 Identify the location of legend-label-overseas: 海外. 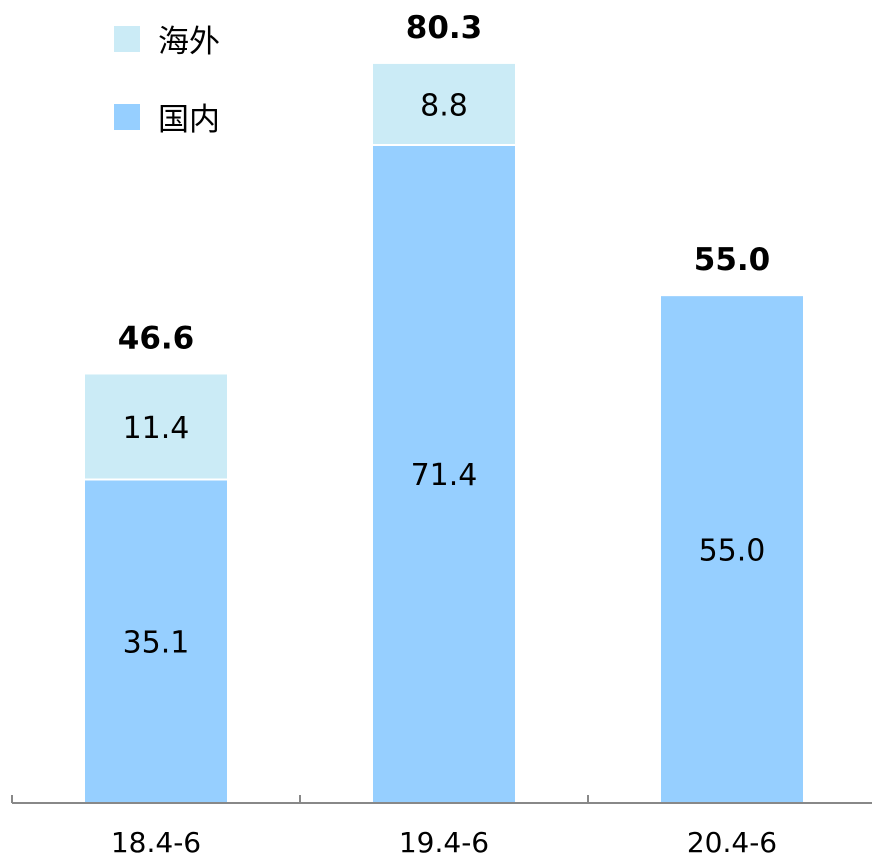
(189, 42).